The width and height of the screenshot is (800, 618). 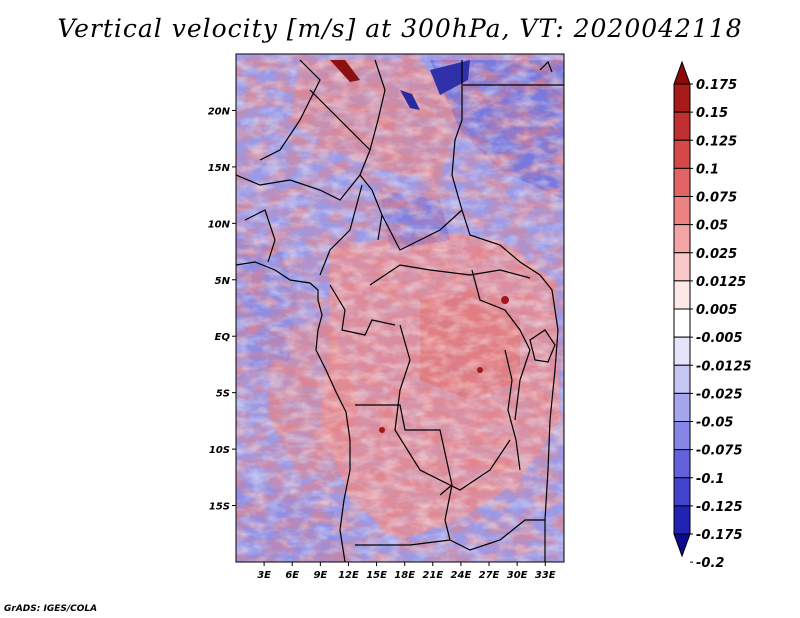 I want to click on colorbar-label: 0.125, so click(x=716, y=141).